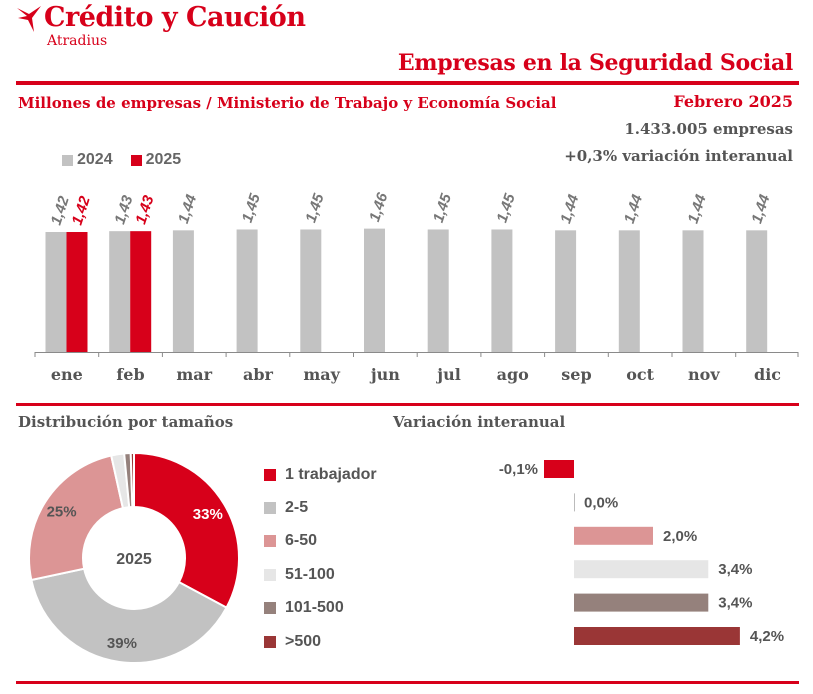  What do you see at coordinates (708, 129) in the screenshot?
I see `stat-total: 1.433.005 empresas` at bounding box center [708, 129].